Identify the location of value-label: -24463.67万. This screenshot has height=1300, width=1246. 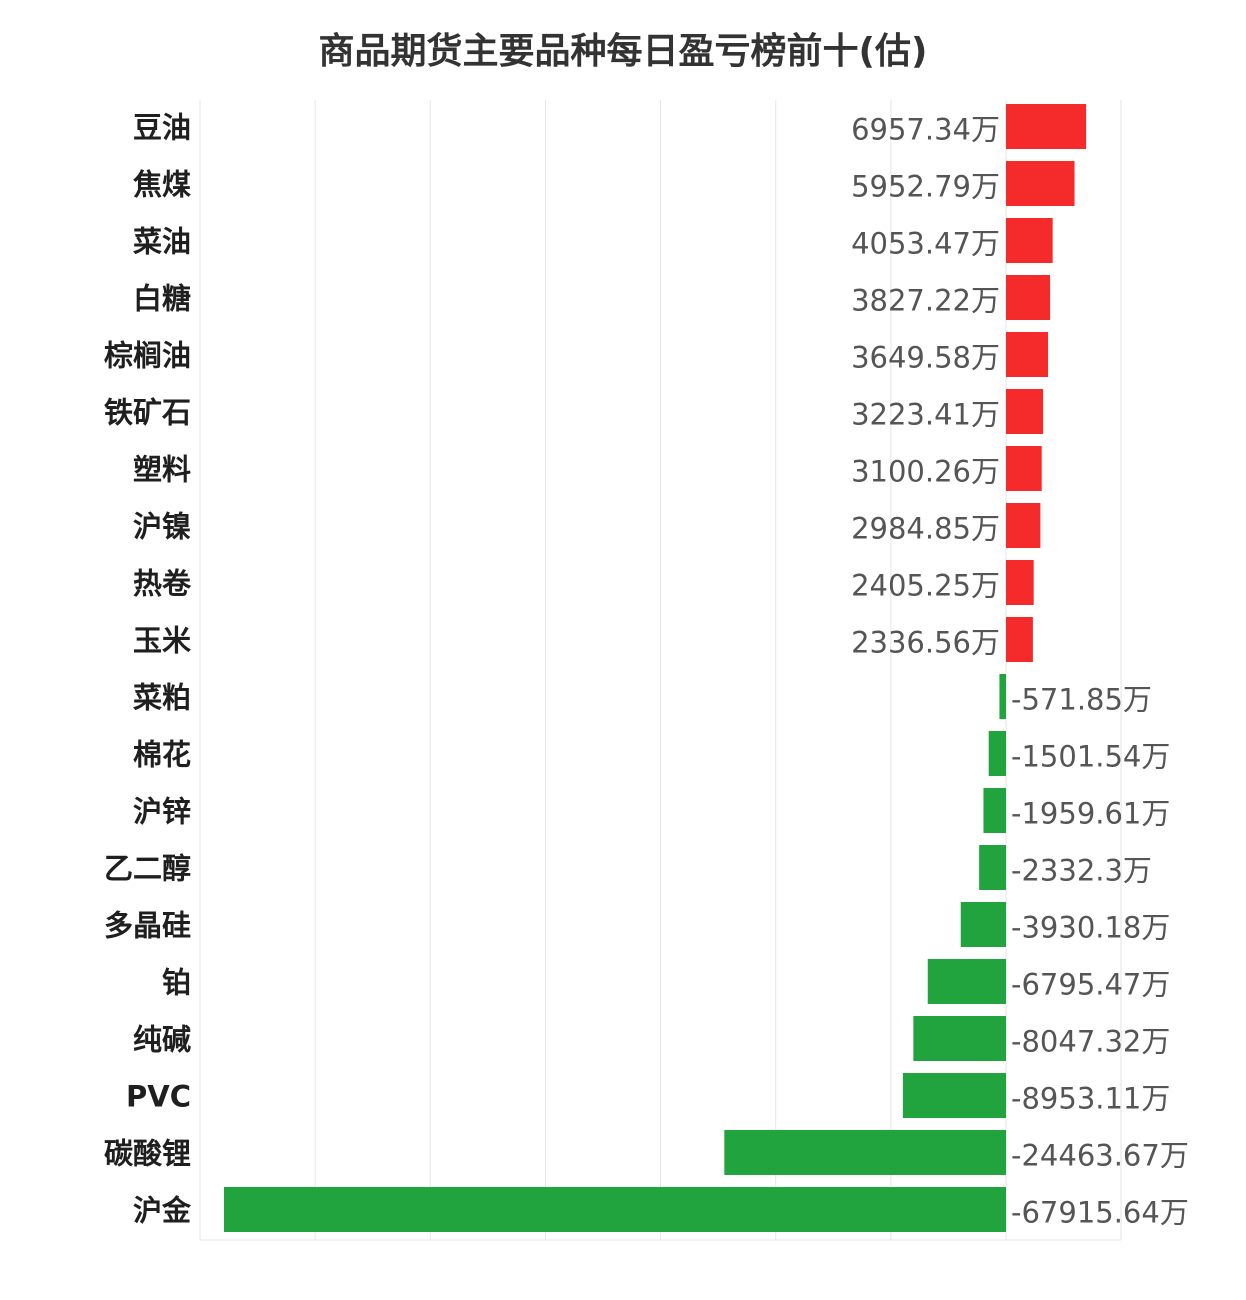
(1100, 1156).